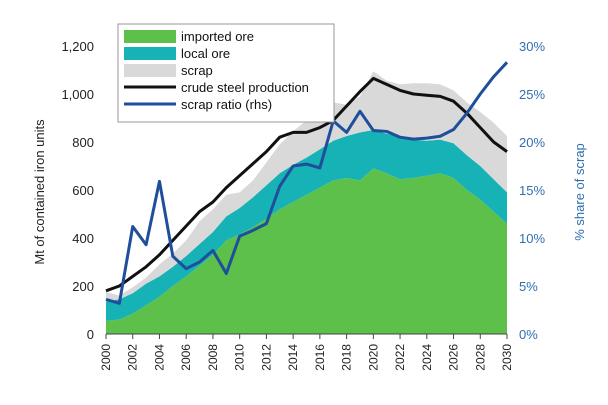 The width and height of the screenshot is (608, 405). What do you see at coordinates (77, 94) in the screenshot?
I see `y-tick-label: 1,000` at bounding box center [77, 94].